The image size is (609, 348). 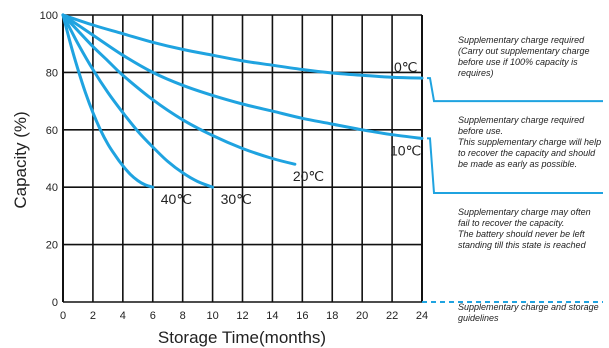 What do you see at coordinates (93, 316) in the screenshot?
I see `x-tick-label: 2` at bounding box center [93, 316].